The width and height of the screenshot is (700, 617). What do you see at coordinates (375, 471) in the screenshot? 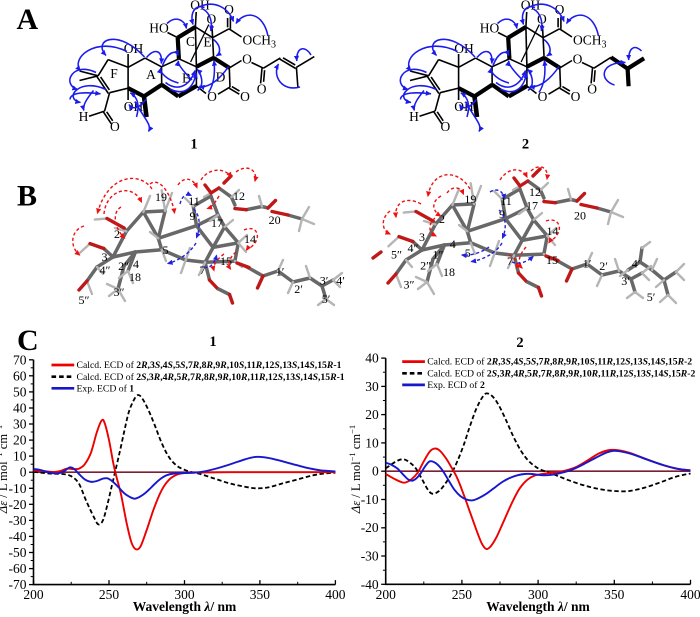
I see `svg-text: 0` at bounding box center [375, 471].